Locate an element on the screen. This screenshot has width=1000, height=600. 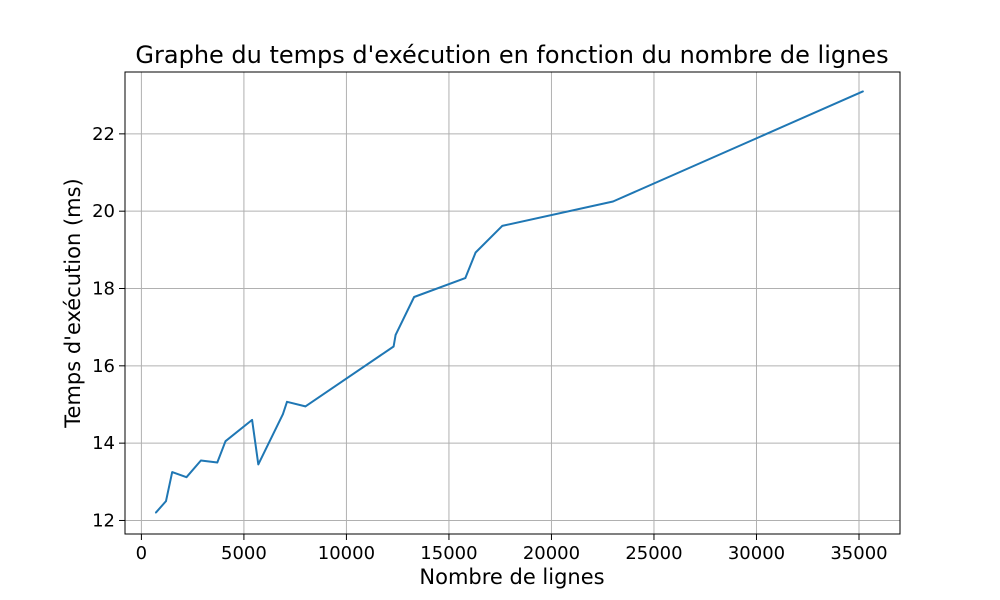
x-tick-label: 25000 is located at coordinates (653, 553).